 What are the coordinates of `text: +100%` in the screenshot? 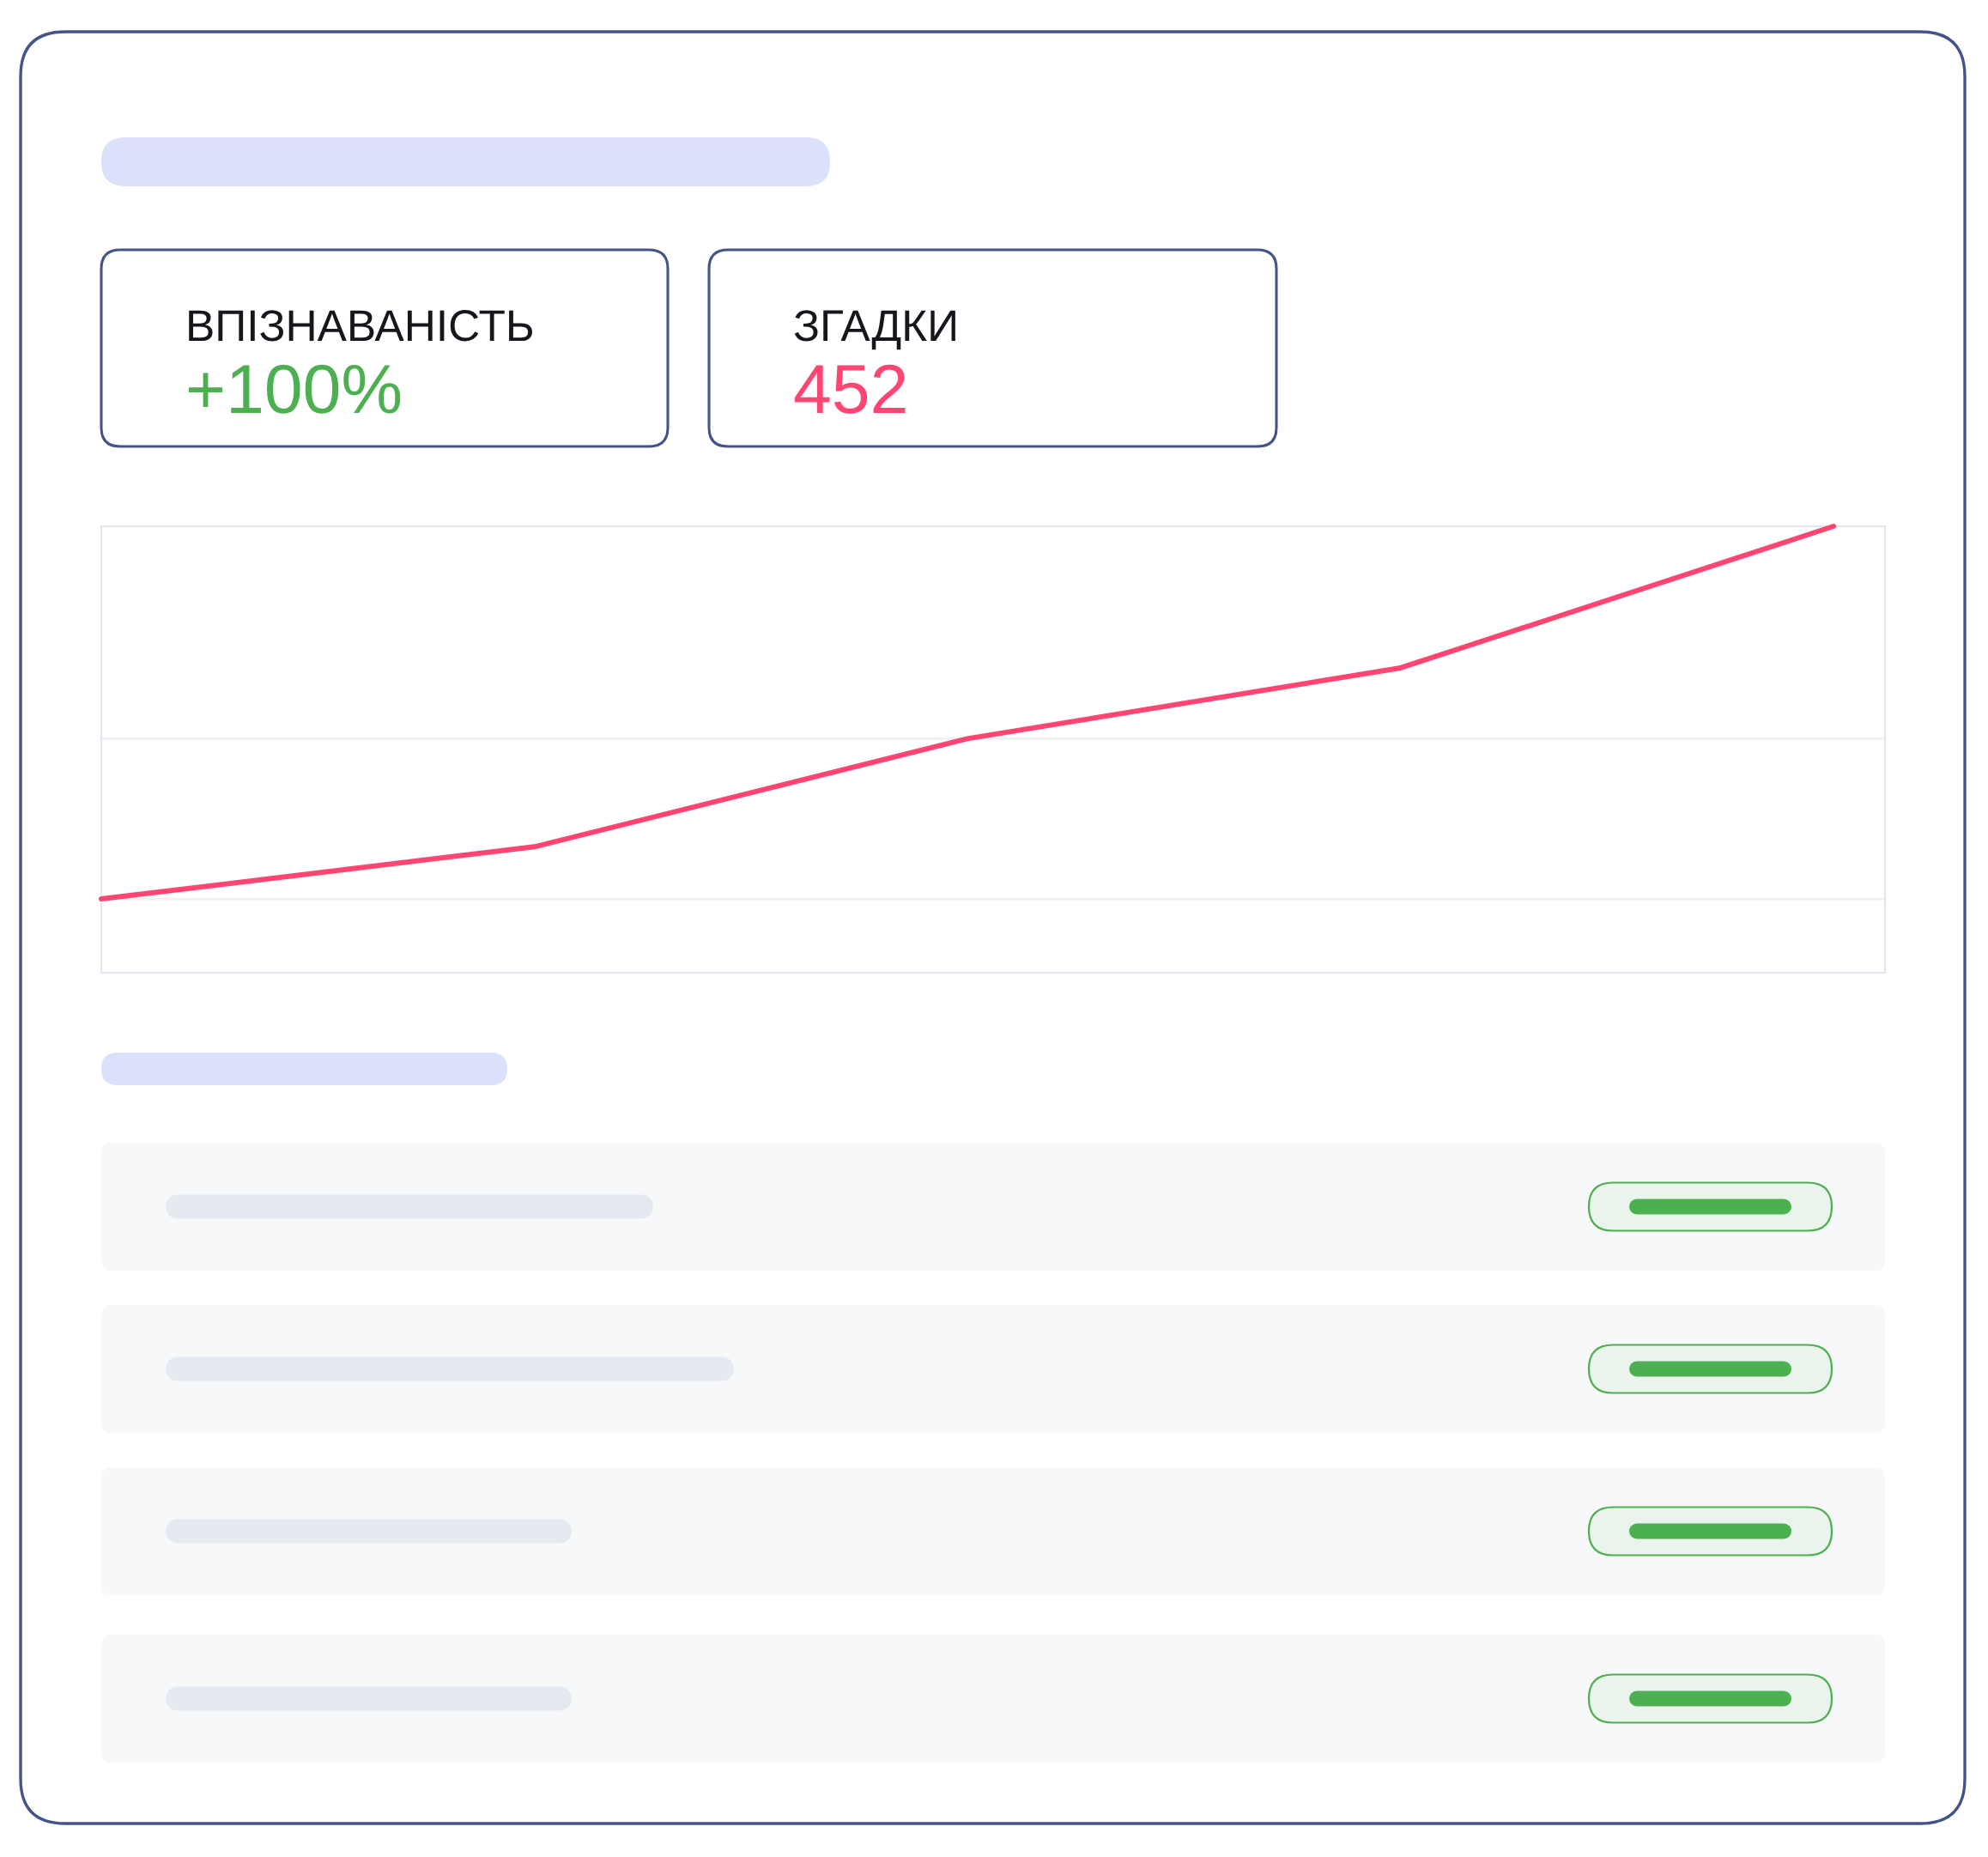 It's located at (294, 389).